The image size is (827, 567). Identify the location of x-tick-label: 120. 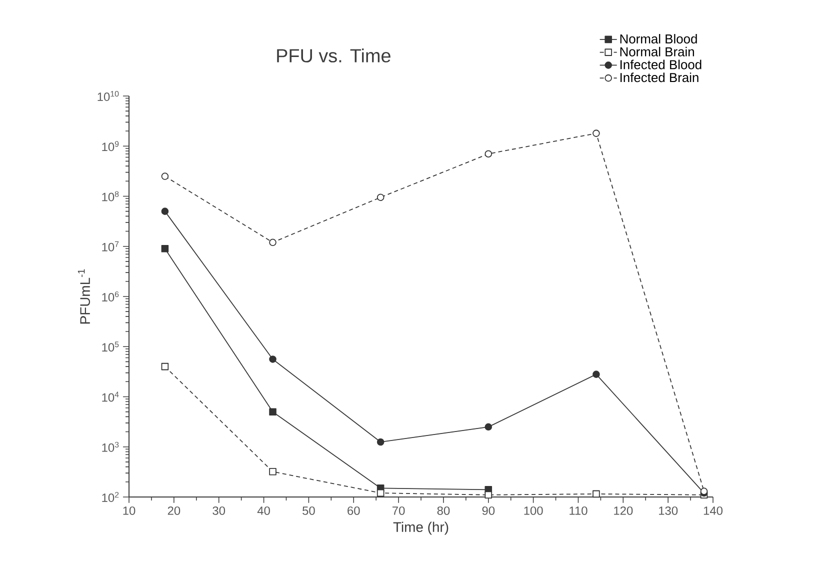
(623, 510).